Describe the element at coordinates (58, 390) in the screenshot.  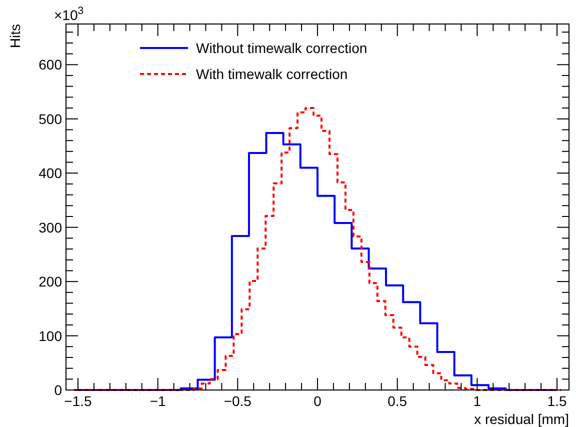
I see `y-tick-label: 0` at that location.